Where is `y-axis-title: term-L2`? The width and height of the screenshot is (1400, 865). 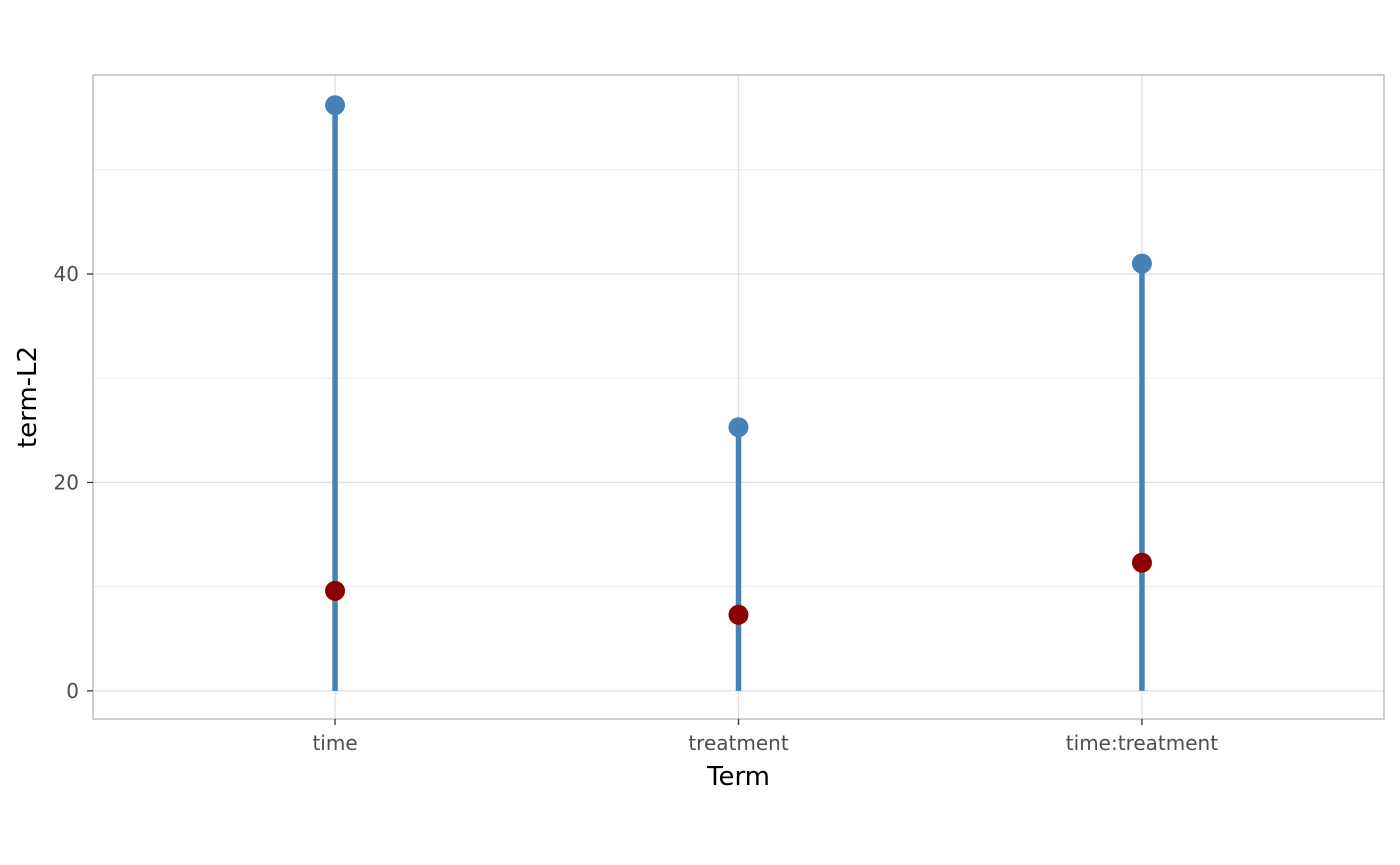
y-axis-title: term-L2 is located at coordinates (28, 397).